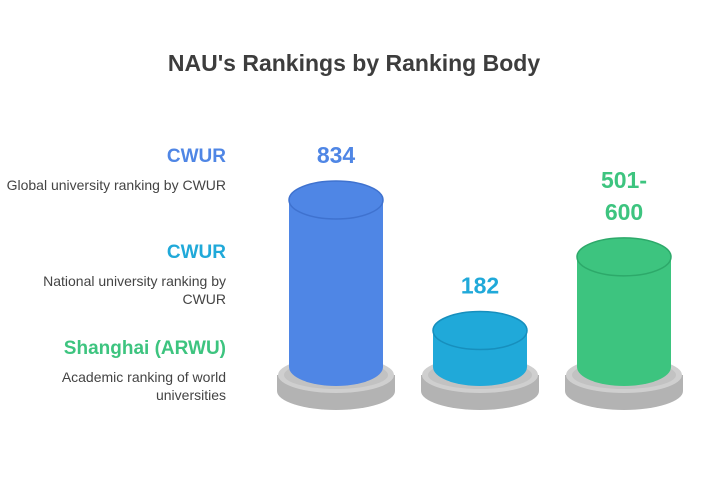 The image size is (708, 493). I want to click on legend-entry-global-cwur: CWUR Global university ranking by CWUR, so click(116, 170).